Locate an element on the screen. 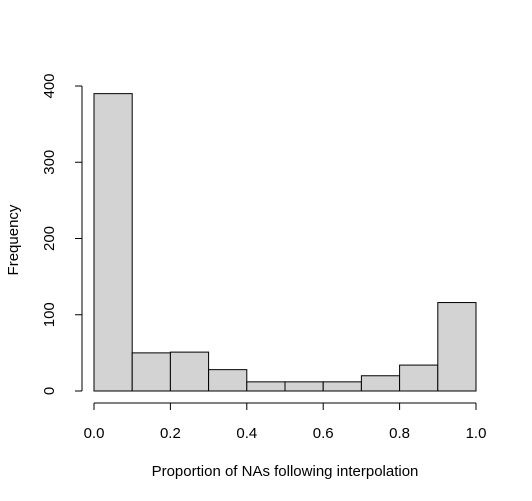  y-tick-label-2: 200 is located at coordinates (49, 238).